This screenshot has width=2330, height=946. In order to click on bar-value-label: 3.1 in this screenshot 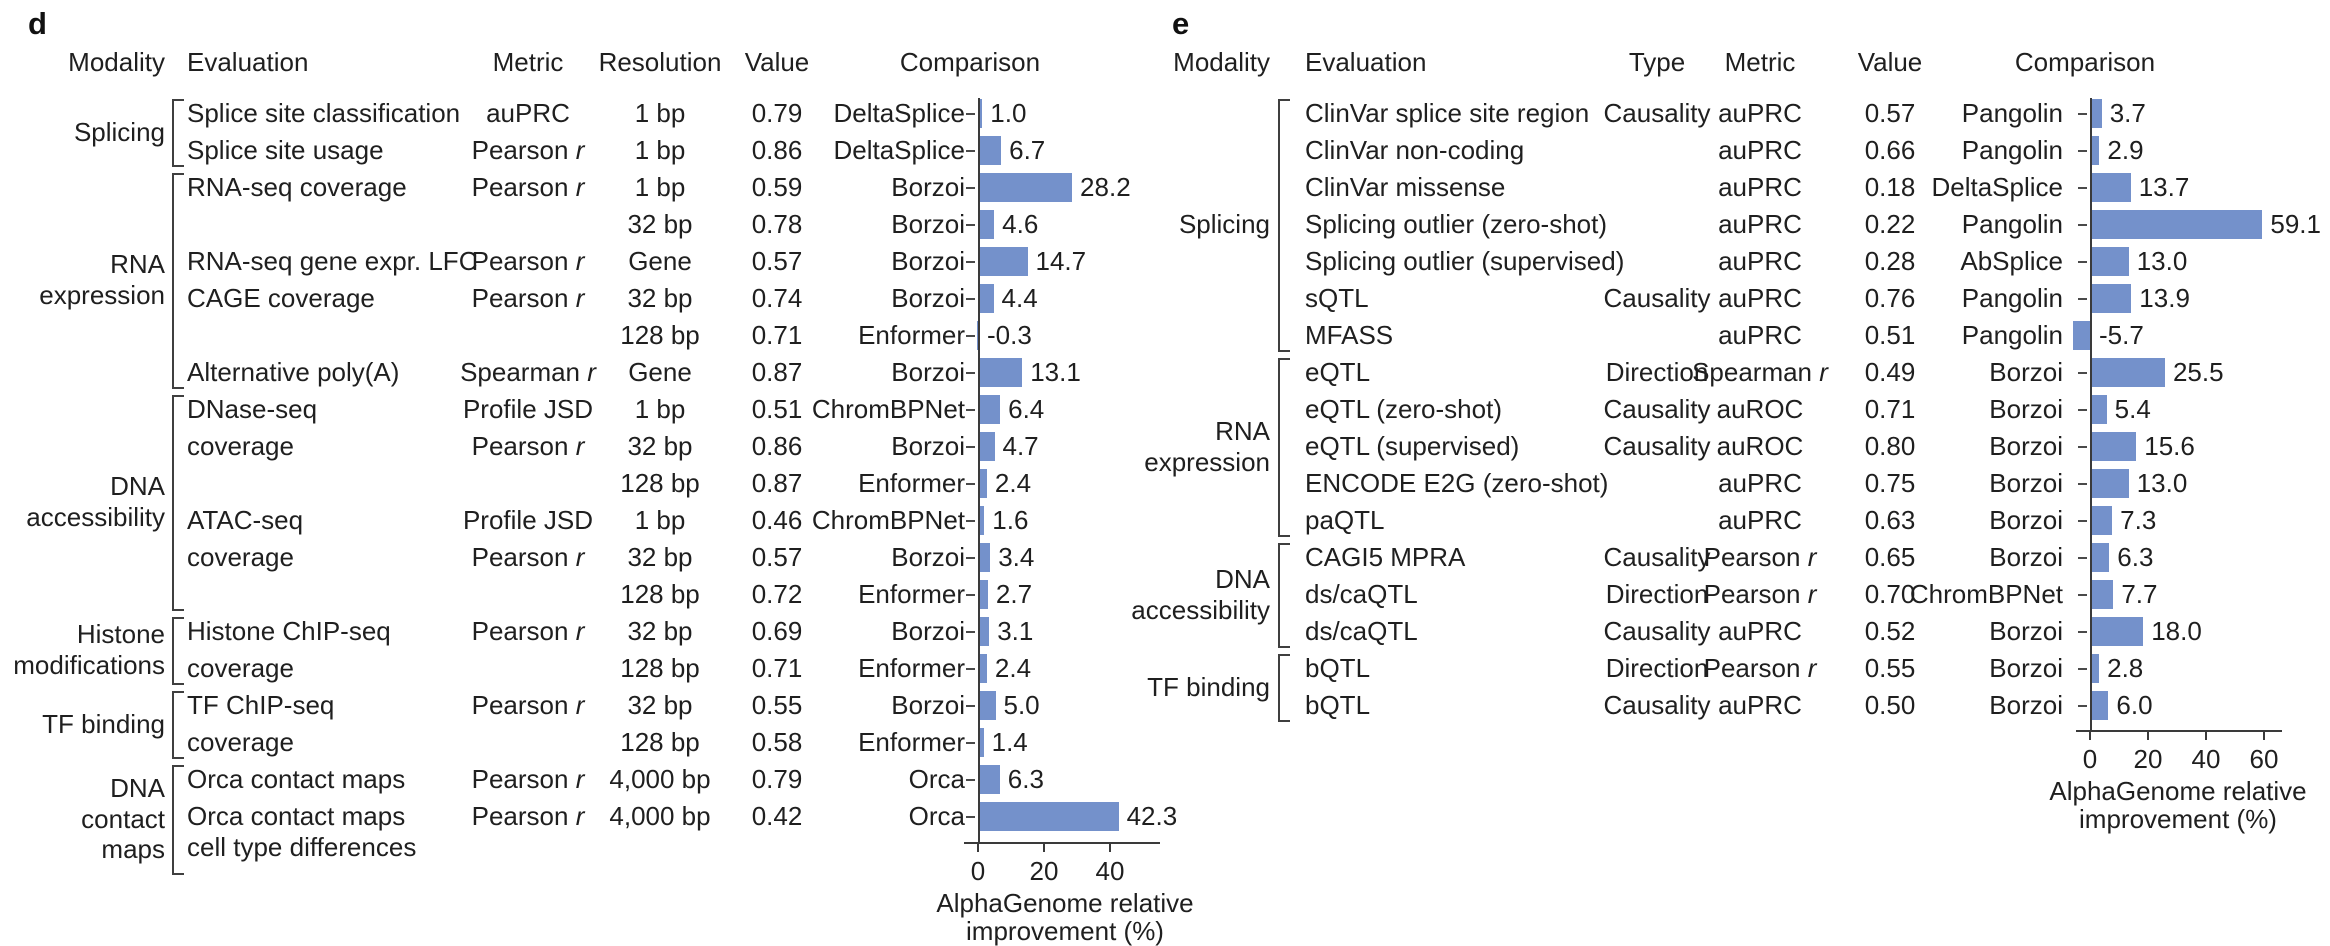, I will do `click(1015, 631)`.